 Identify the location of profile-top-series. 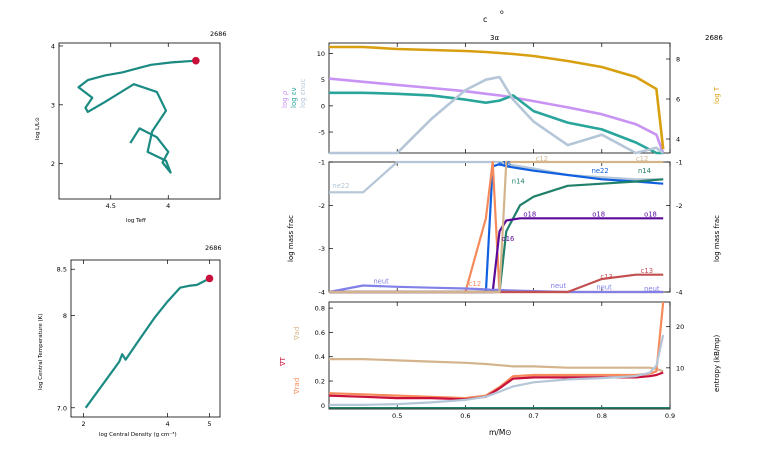
(496, 100).